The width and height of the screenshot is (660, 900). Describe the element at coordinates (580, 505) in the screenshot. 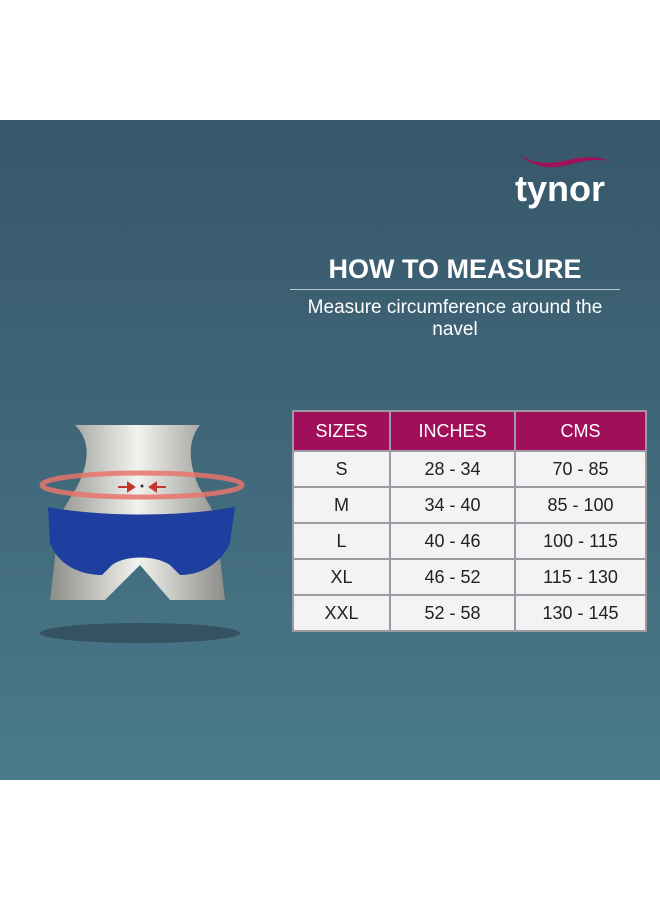

I see `cms-cell: 85 - 100` at that location.